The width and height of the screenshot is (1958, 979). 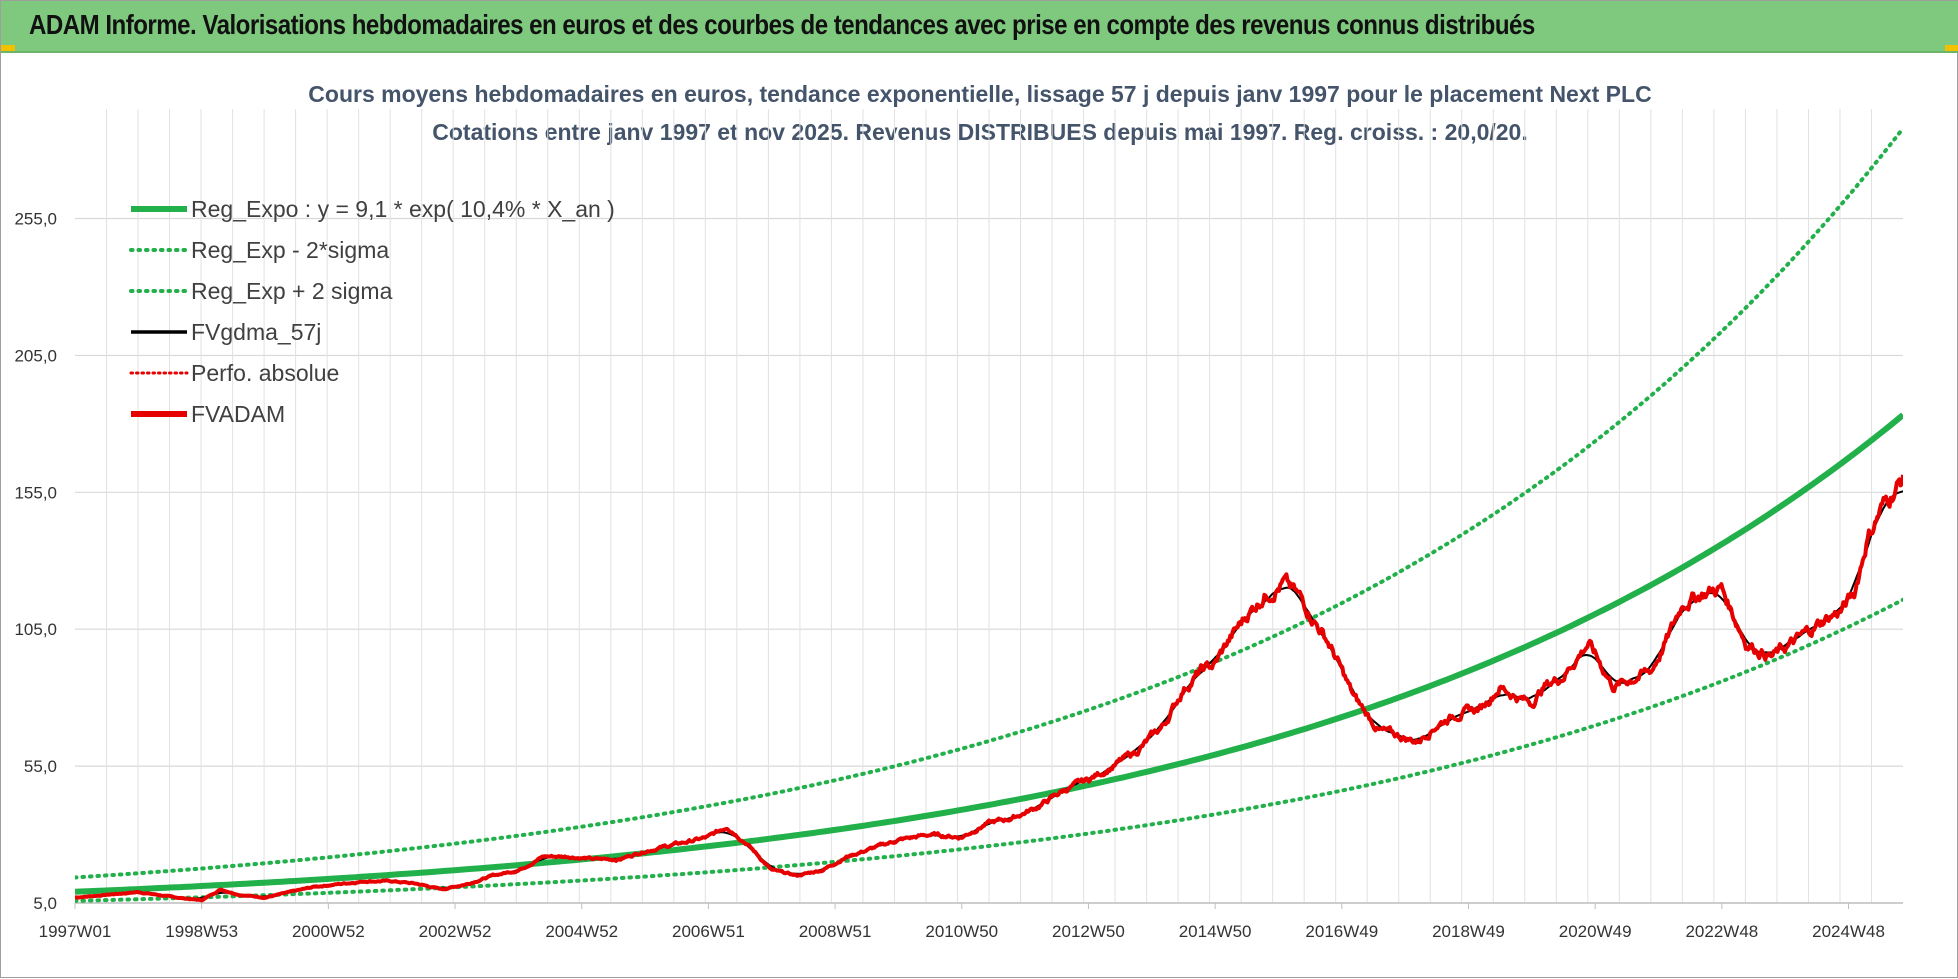 I want to click on legend-label: Reg_Exp + 2 sigma, so click(x=292, y=291).